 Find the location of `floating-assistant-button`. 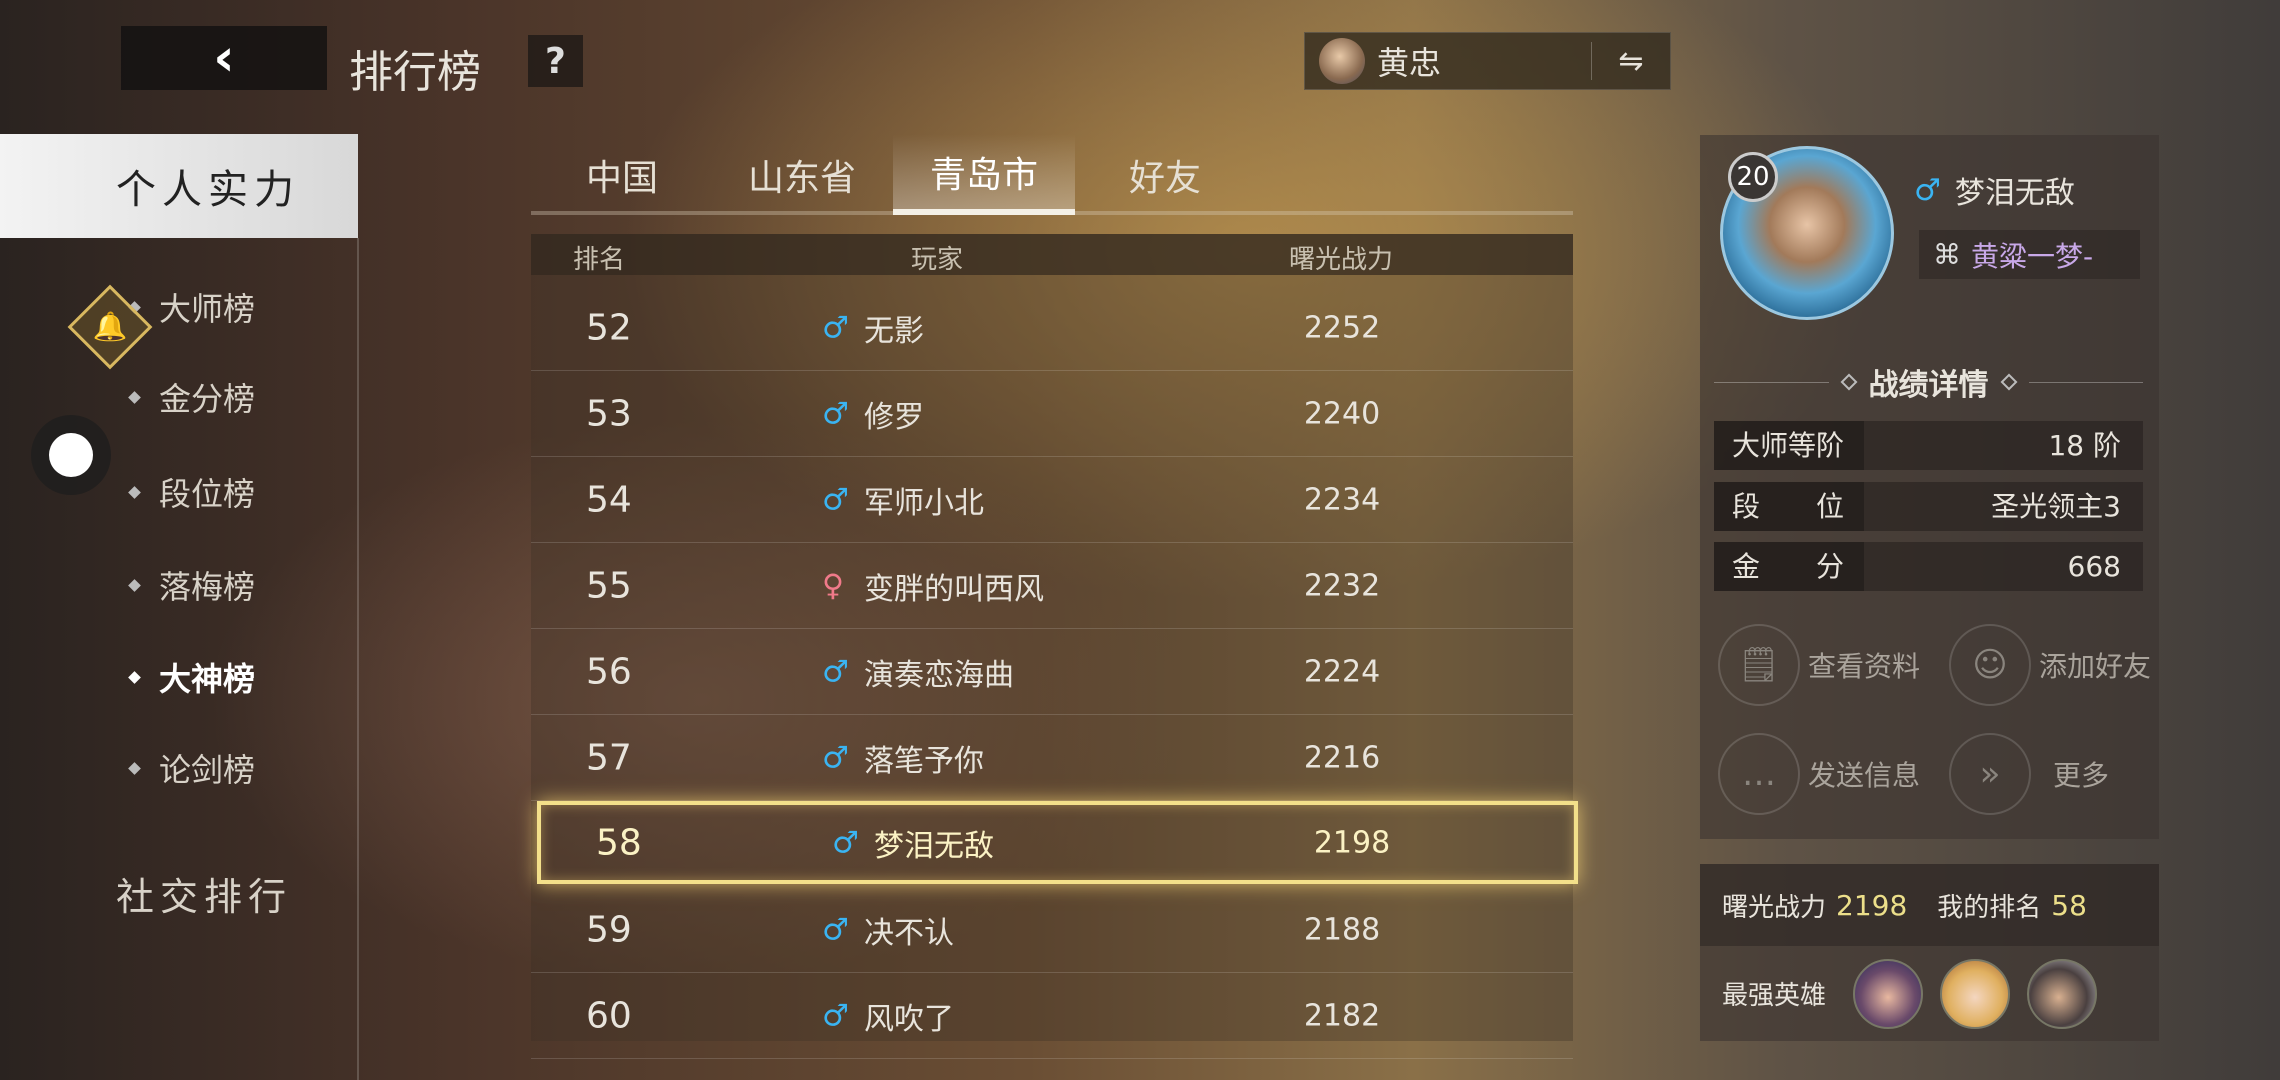

floating-assistant-button is located at coordinates (71, 455).